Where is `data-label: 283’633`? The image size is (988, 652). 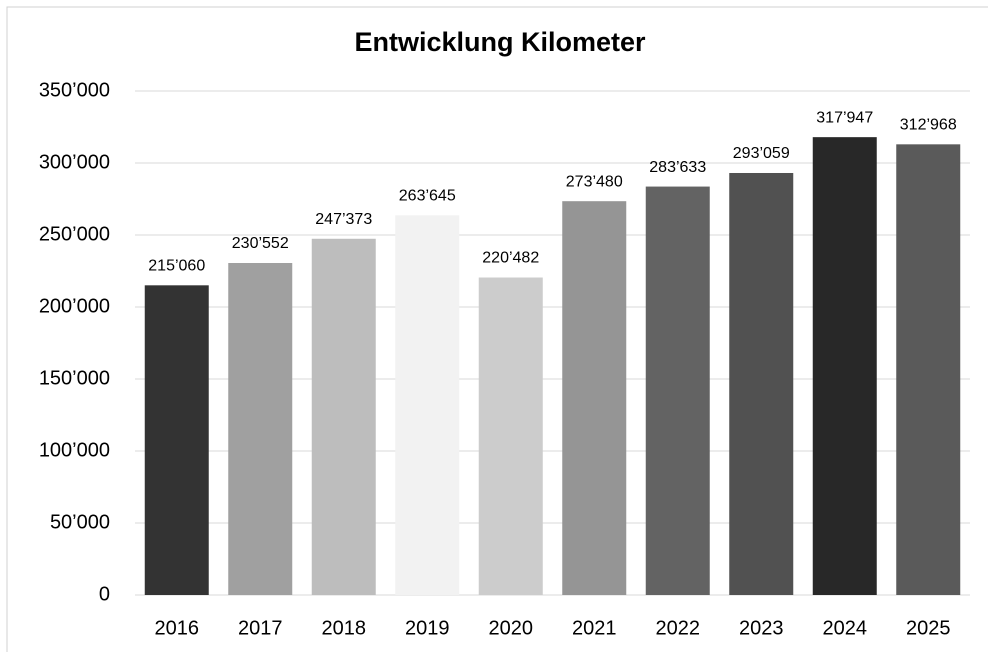
data-label: 283’633 is located at coordinates (677, 167).